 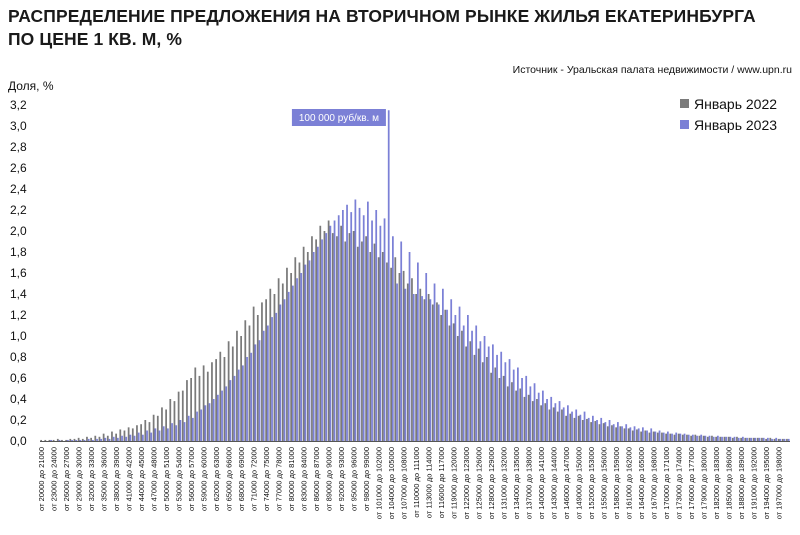 I want to click on x-tick-label: от 149000 до 150000, so click(x=579, y=483).